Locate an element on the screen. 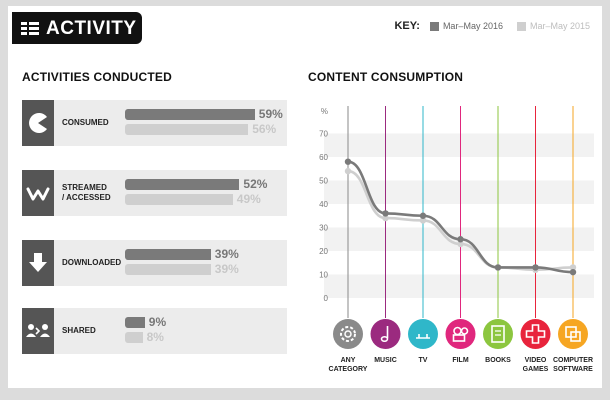  title-bar: ACTIVITY is located at coordinates (77, 28).